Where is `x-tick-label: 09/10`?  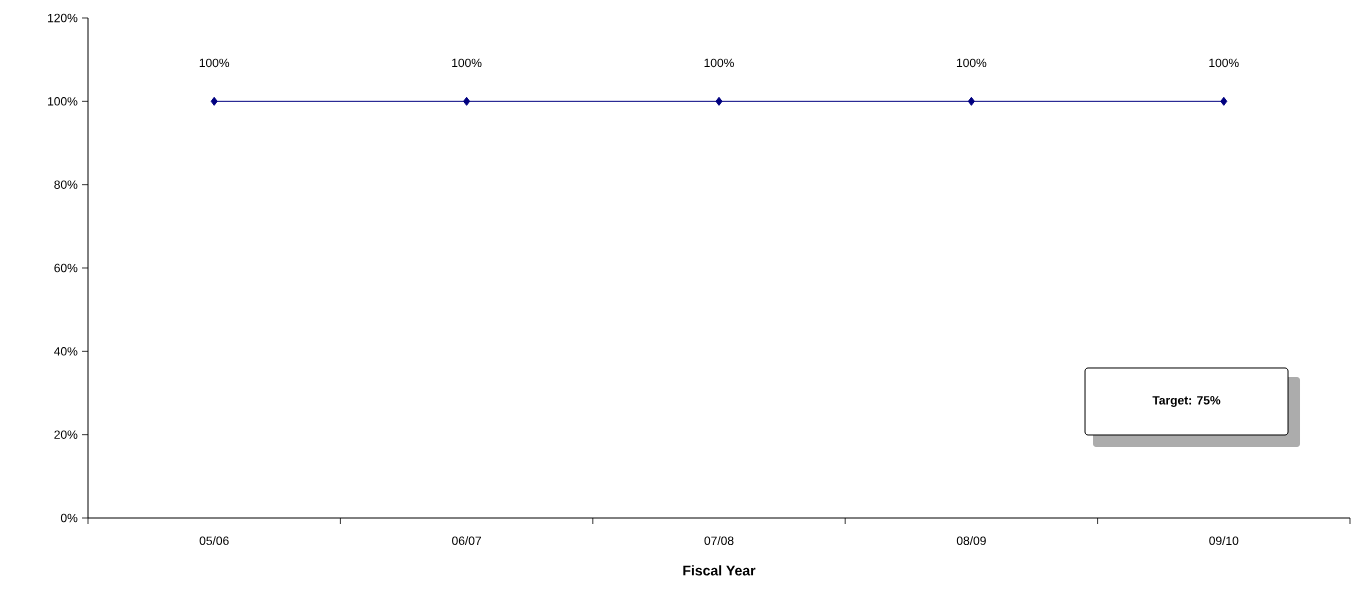
x-tick-label: 09/10 is located at coordinates (1224, 541).